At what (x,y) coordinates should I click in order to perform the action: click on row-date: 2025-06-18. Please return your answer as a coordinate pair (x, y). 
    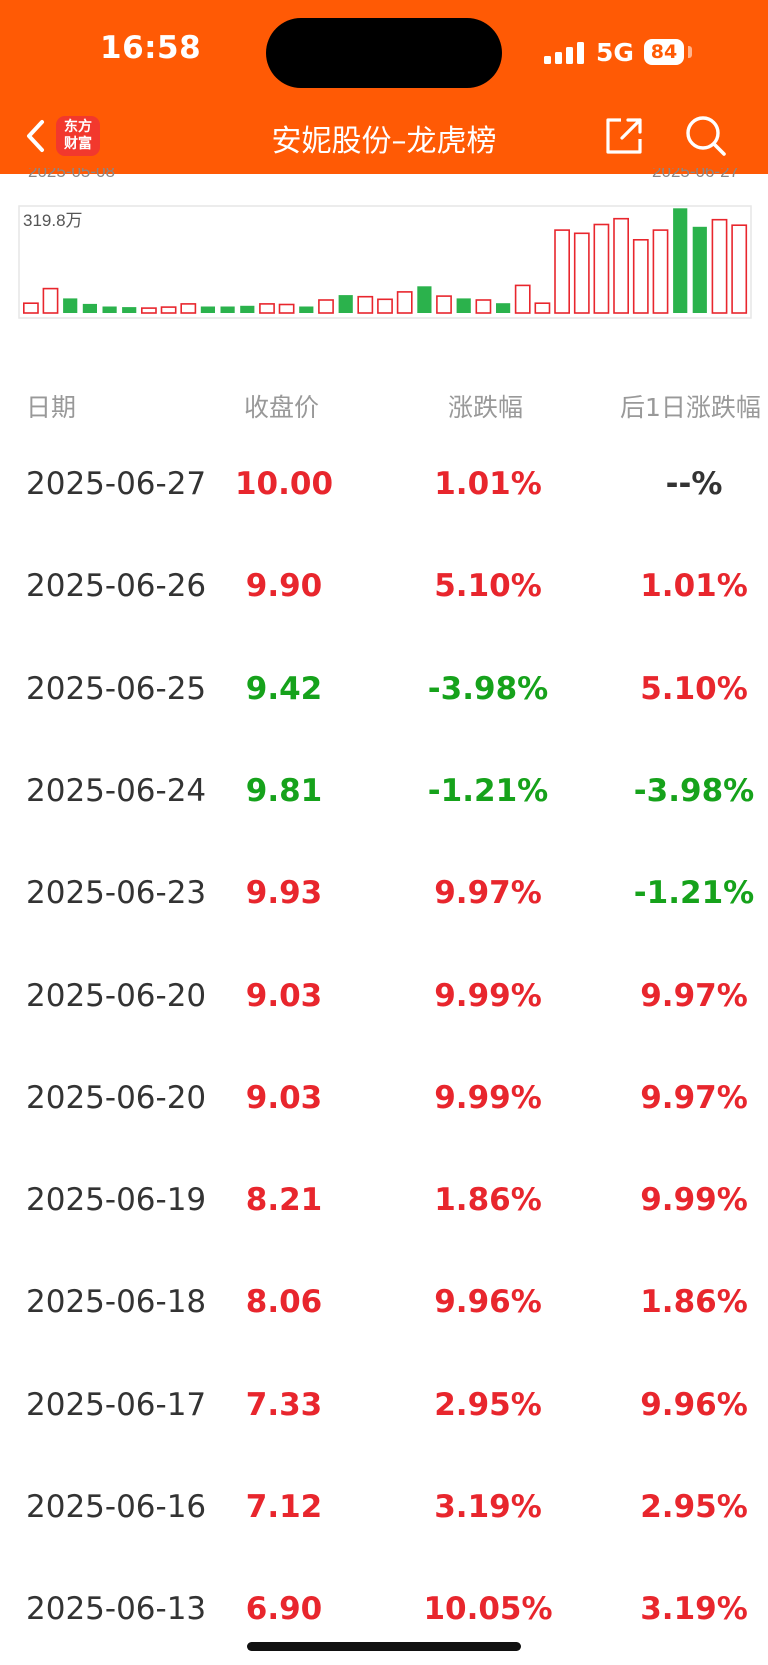
    Looking at the image, I should click on (116, 1302).